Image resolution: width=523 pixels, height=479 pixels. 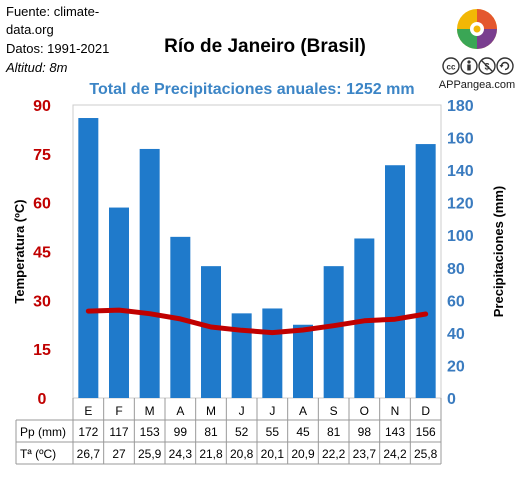 What do you see at coordinates (451, 399) in the screenshot?
I see `right-tick-label: 0` at bounding box center [451, 399].